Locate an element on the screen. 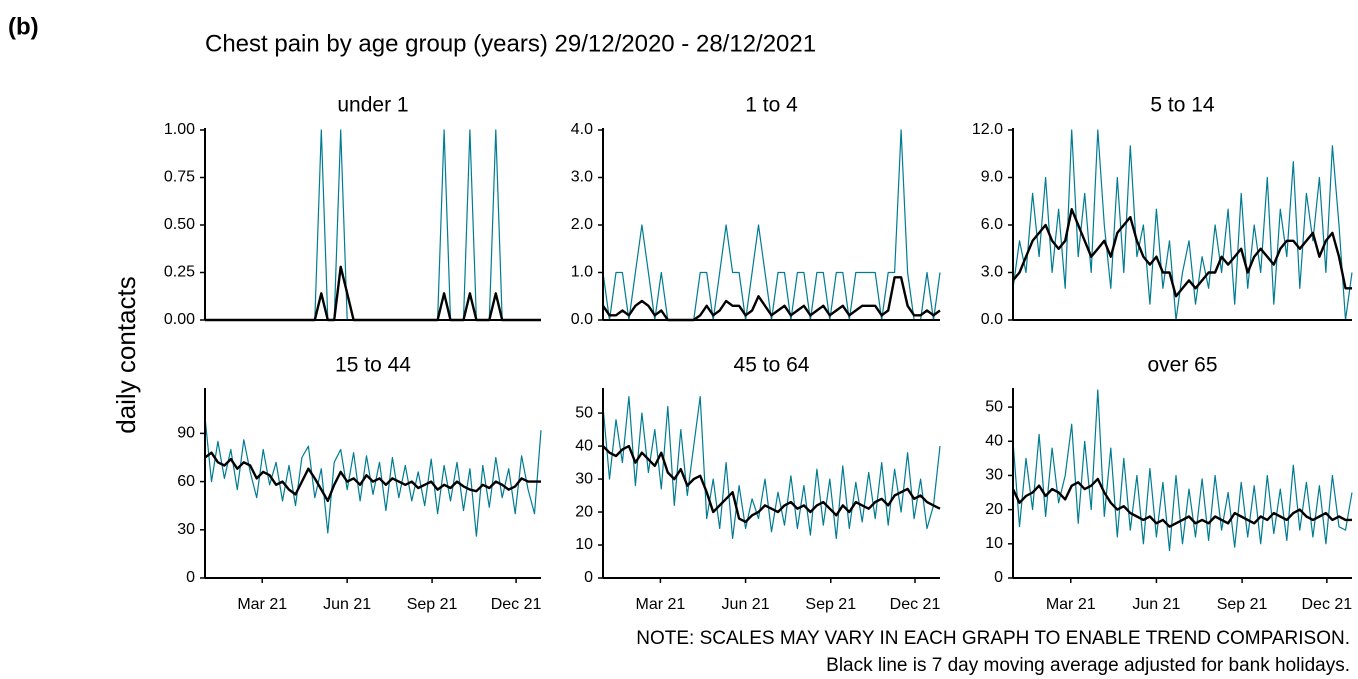 Image resolution: width=1358 pixels, height=679 pixels. y-tick-label: 9.0 is located at coordinates (992, 177).